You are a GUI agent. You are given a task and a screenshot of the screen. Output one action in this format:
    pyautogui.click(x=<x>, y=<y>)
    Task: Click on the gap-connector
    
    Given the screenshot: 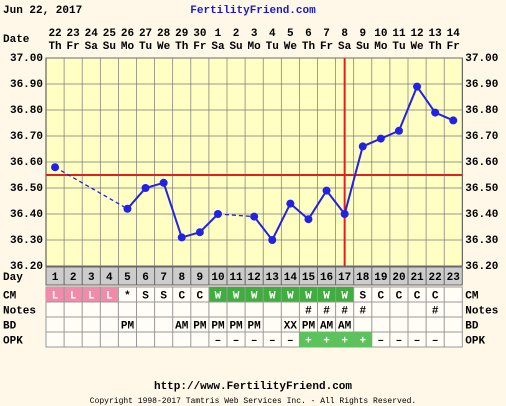 What is the action you would take?
    pyautogui.click(x=236, y=215)
    